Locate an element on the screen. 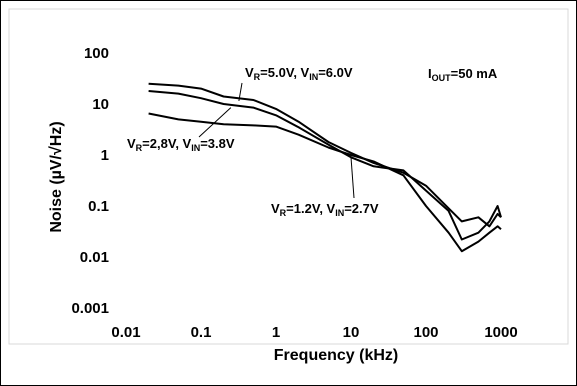  leader-line-5v is located at coordinates (240, 91).